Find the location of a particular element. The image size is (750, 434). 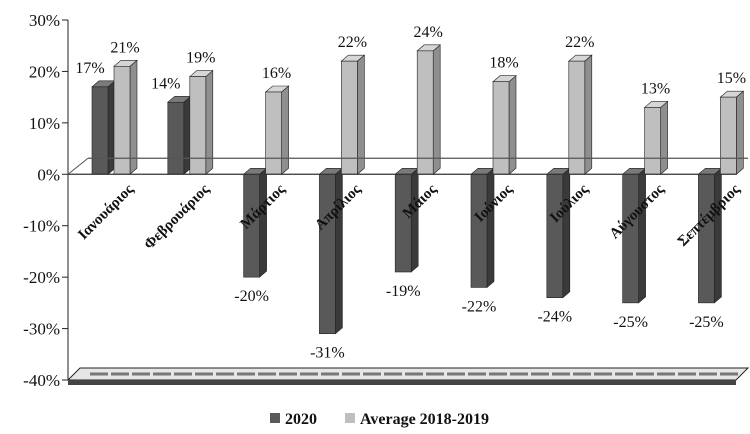

data-label-2020: -20% is located at coordinates (251, 296).